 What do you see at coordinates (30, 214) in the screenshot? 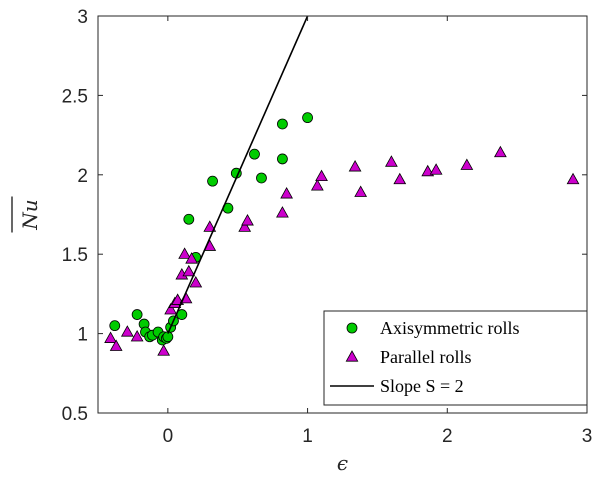
I see `y-axis-label: Nu` at bounding box center [30, 214].